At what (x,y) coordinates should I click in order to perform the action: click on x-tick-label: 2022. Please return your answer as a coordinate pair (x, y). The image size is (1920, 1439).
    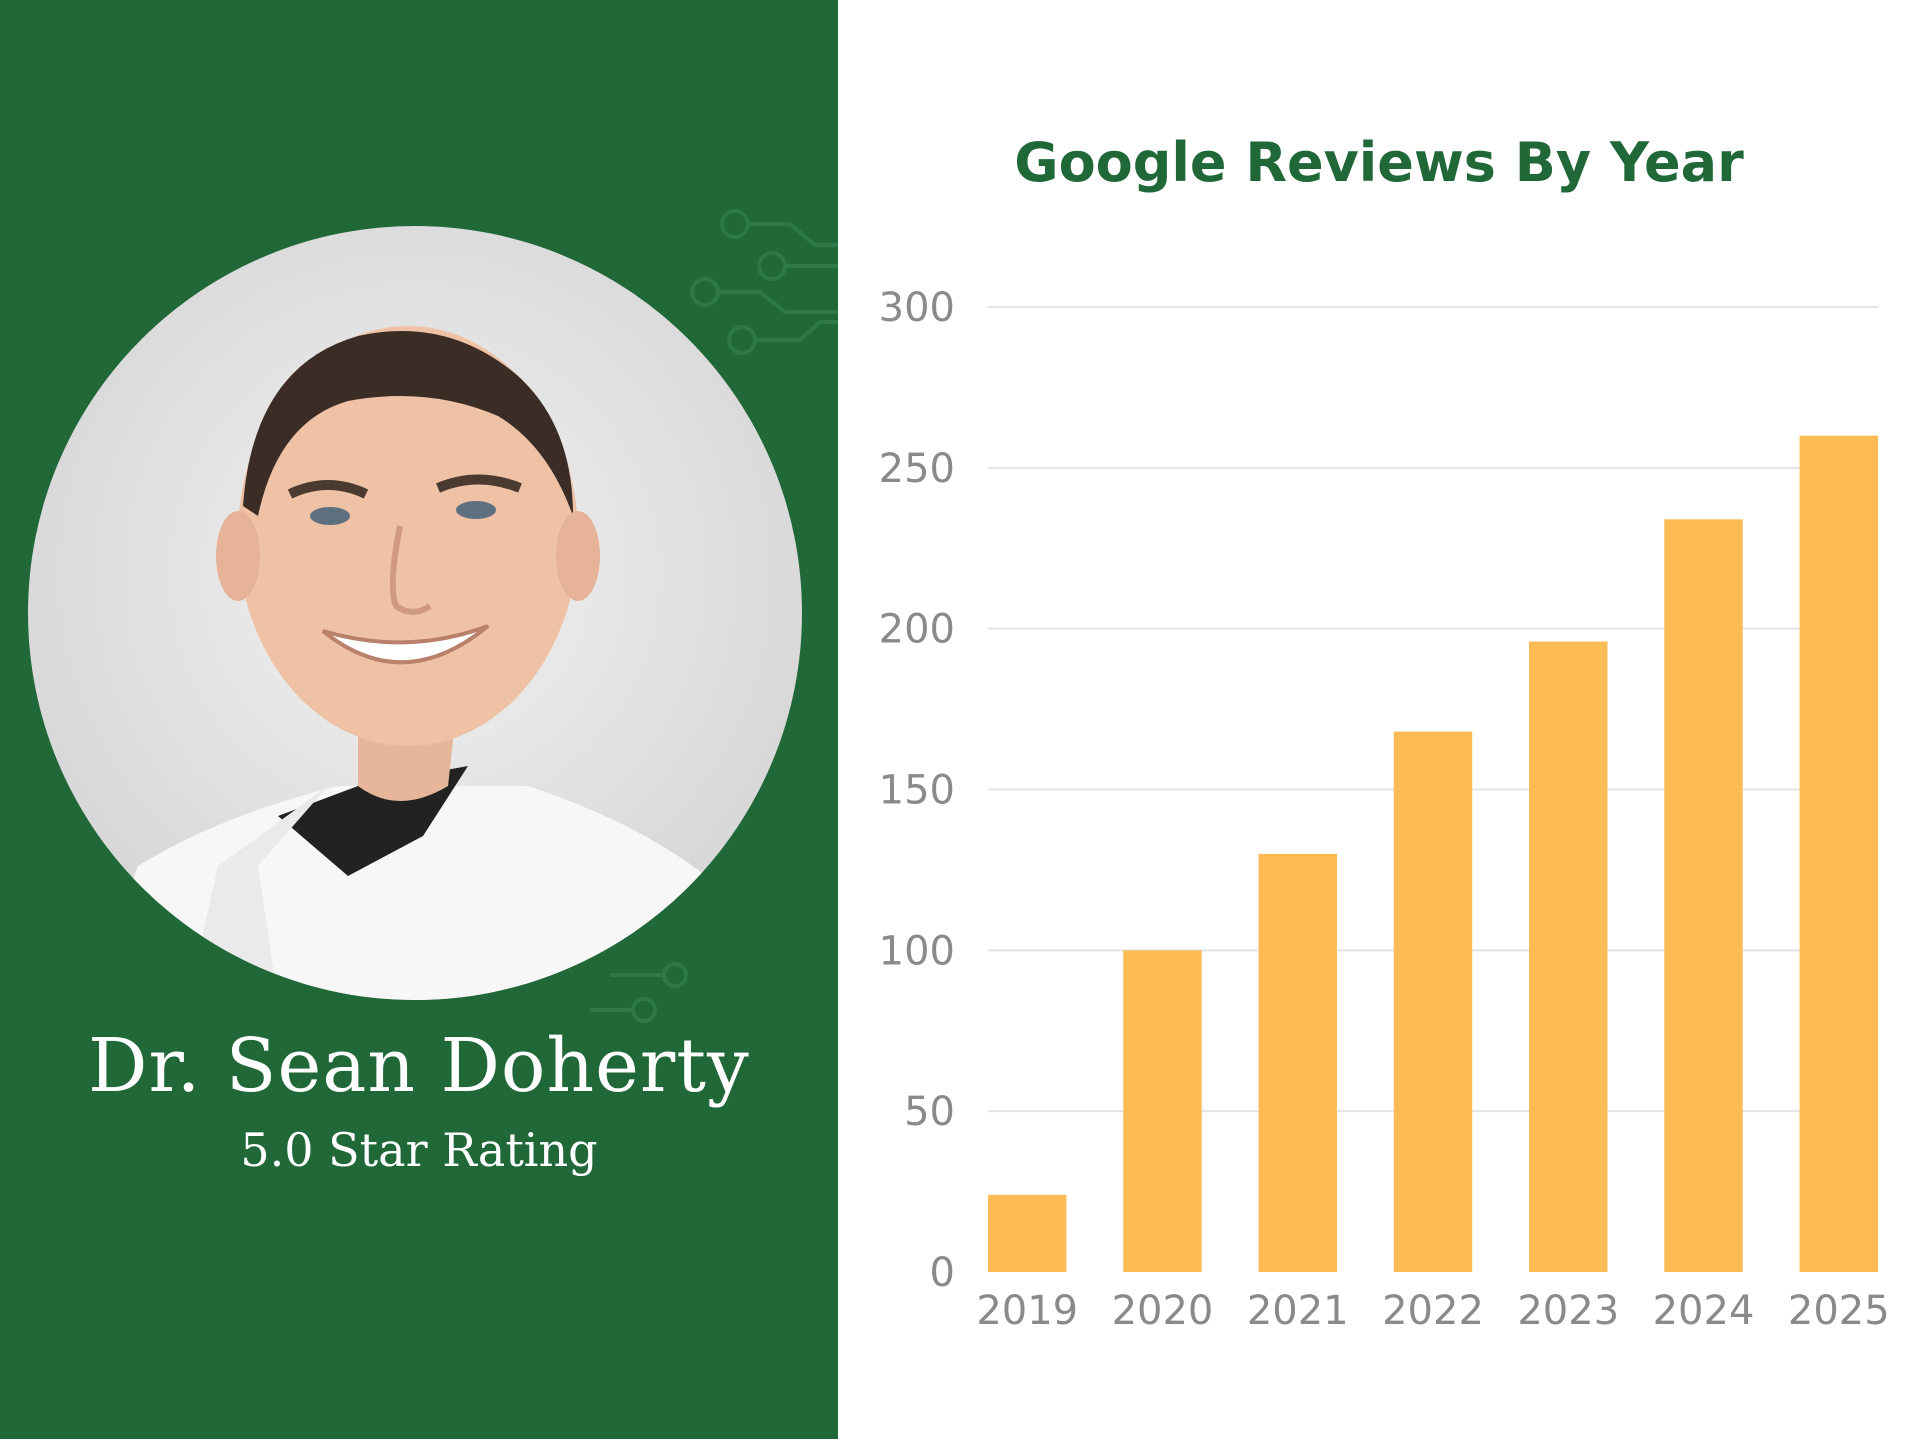
    Looking at the image, I should click on (1433, 1311).